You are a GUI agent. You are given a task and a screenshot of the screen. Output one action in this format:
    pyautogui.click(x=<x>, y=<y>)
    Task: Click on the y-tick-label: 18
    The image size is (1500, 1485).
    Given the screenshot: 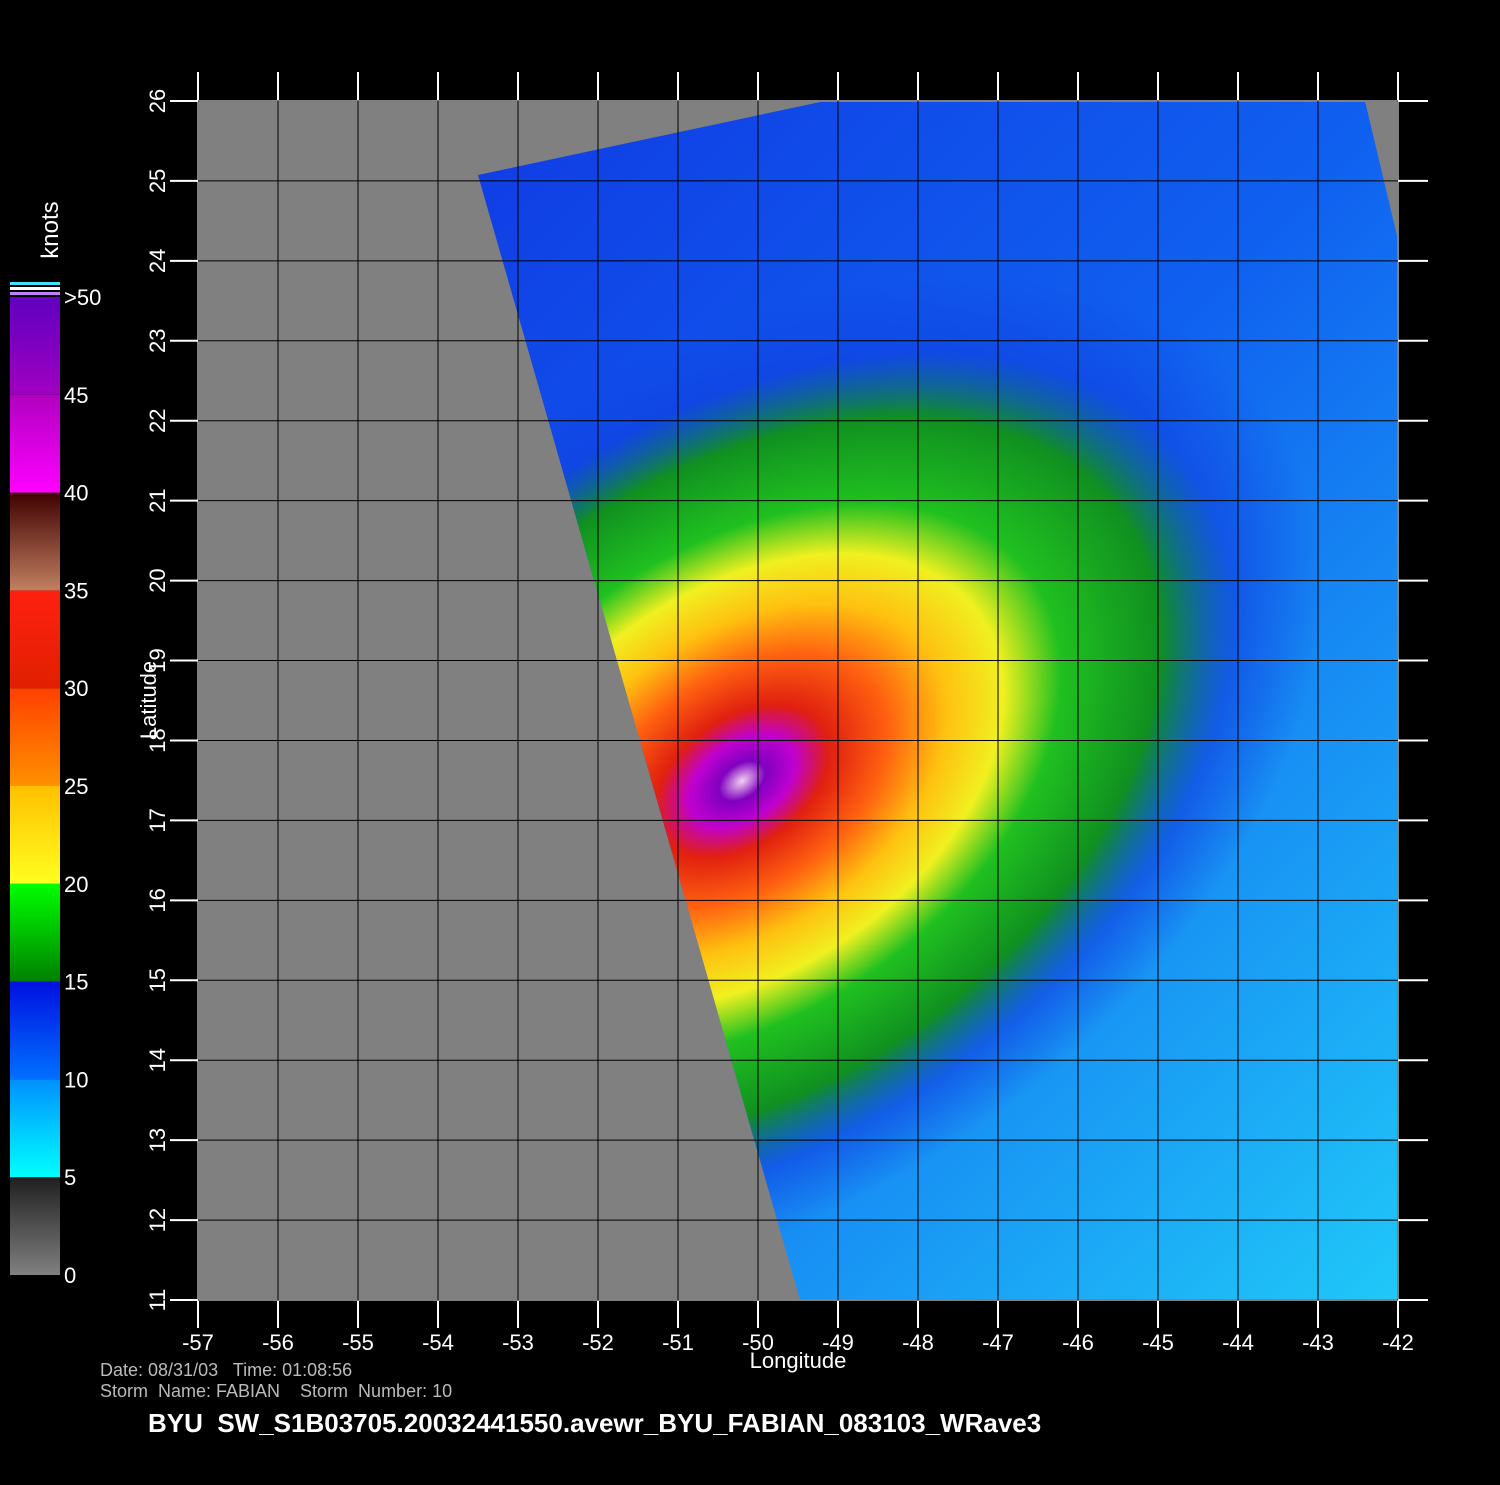 What is the action you would take?
    pyautogui.click(x=157, y=740)
    